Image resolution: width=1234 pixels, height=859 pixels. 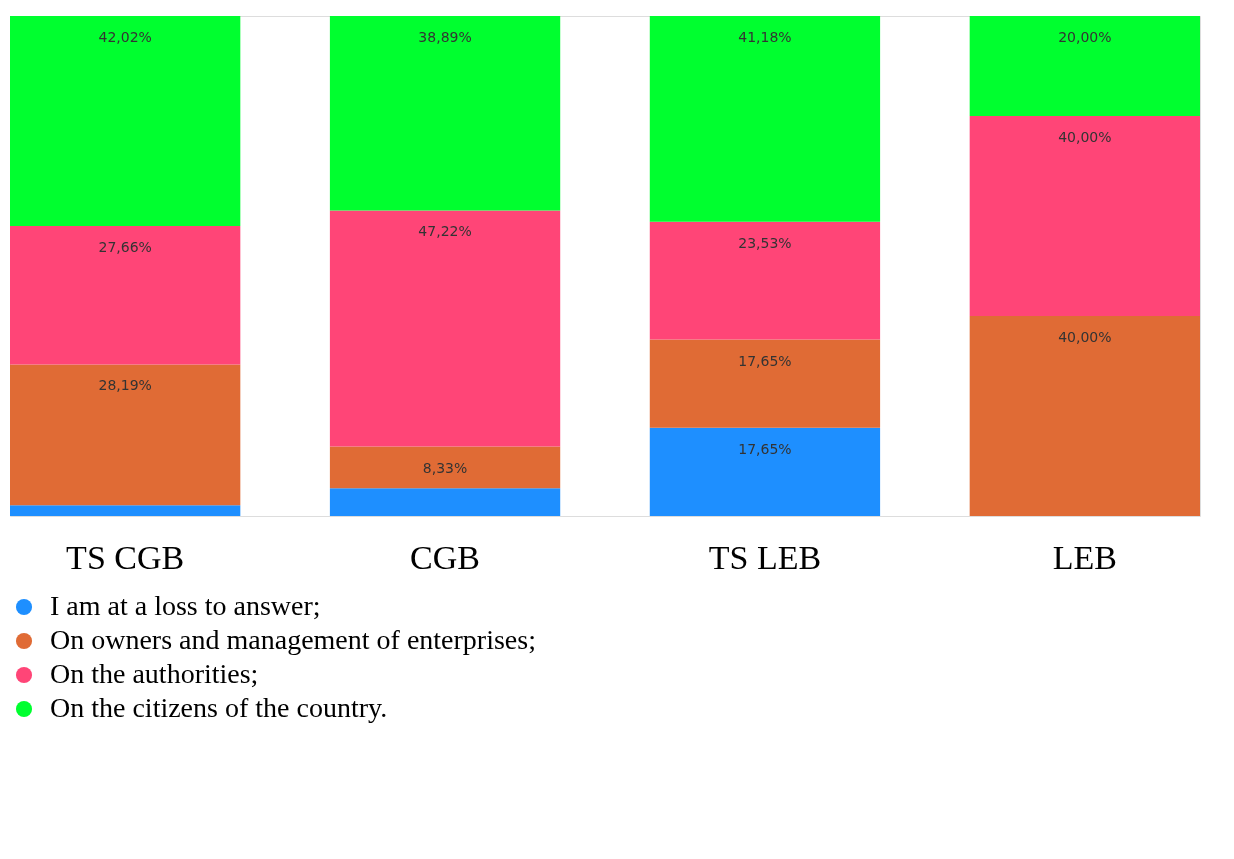 I want to click on data-label: 41,18%, so click(x=765, y=36).